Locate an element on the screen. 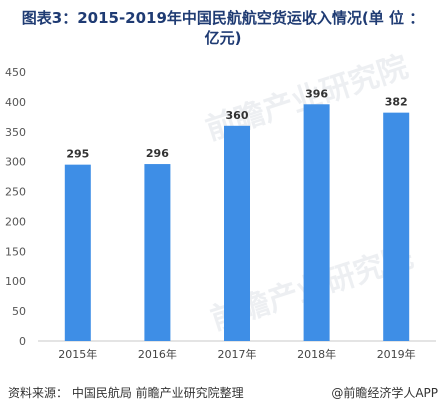 Image resolution: width=446 pixels, height=413 pixels. data-label: 296 is located at coordinates (157, 153).